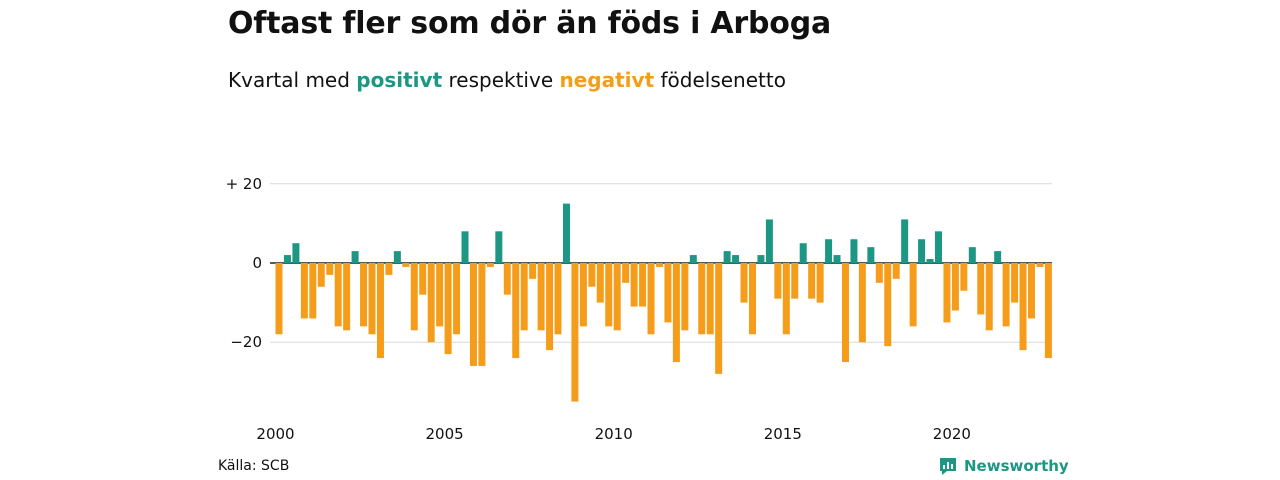  I want to click on x-tick-label: 2015, so click(783, 434).